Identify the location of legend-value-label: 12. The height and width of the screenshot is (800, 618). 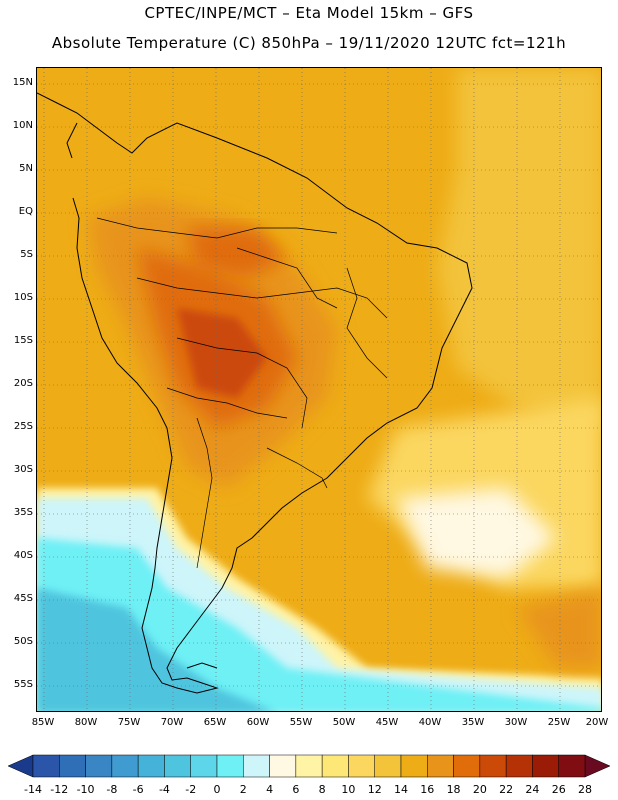
(374, 789).